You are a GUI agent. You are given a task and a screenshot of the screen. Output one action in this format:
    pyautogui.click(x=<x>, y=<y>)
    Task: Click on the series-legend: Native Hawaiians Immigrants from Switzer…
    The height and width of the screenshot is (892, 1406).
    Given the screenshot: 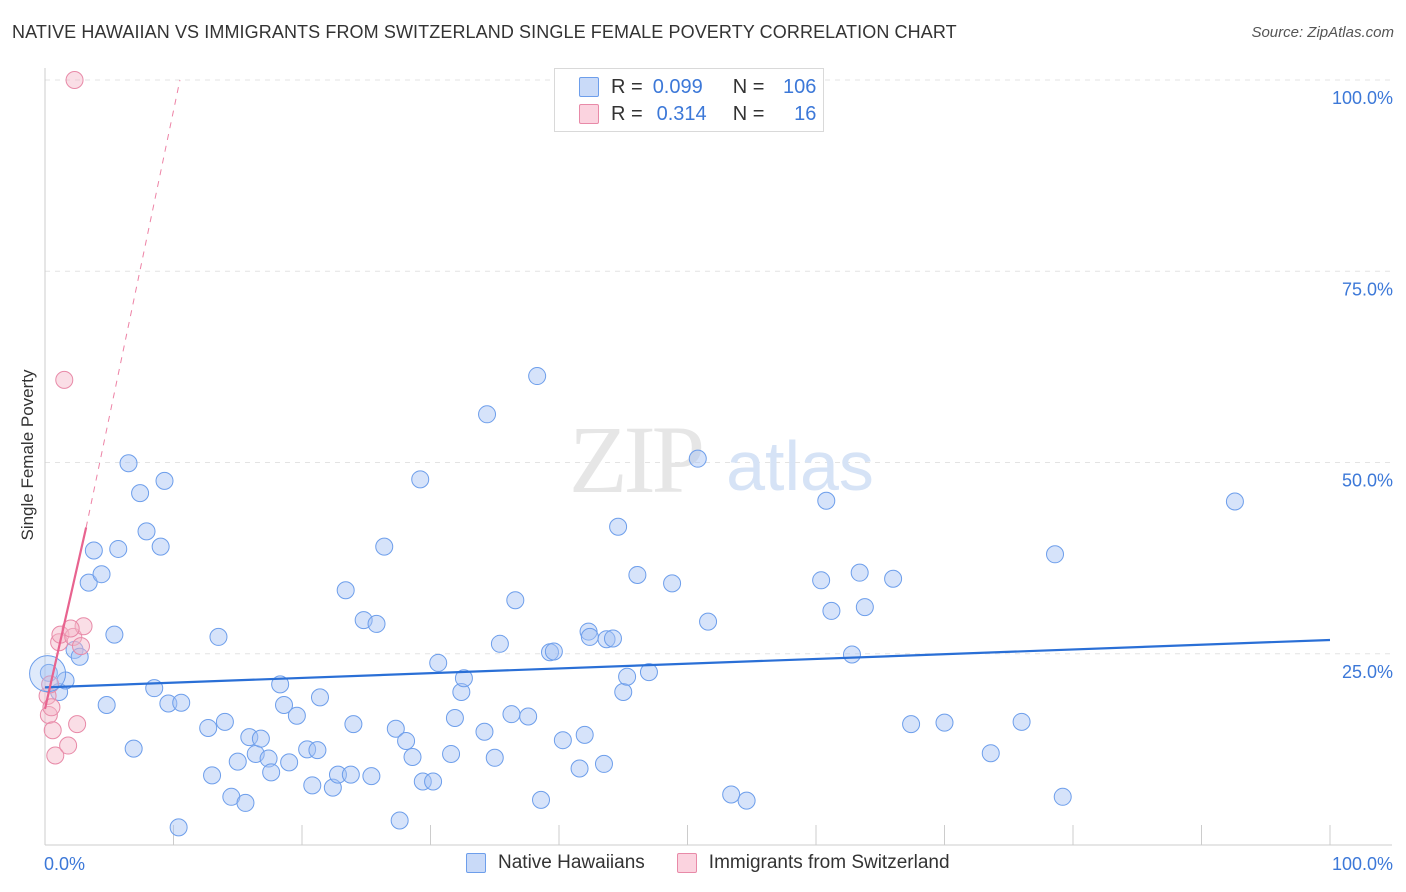 What is the action you would take?
    pyautogui.click(x=724, y=863)
    